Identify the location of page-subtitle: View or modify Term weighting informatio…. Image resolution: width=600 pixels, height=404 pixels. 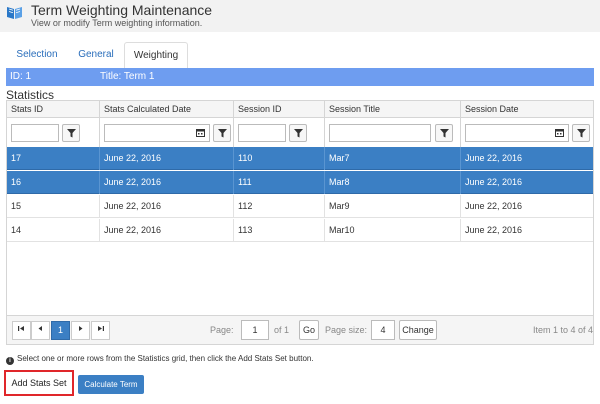
(117, 23).